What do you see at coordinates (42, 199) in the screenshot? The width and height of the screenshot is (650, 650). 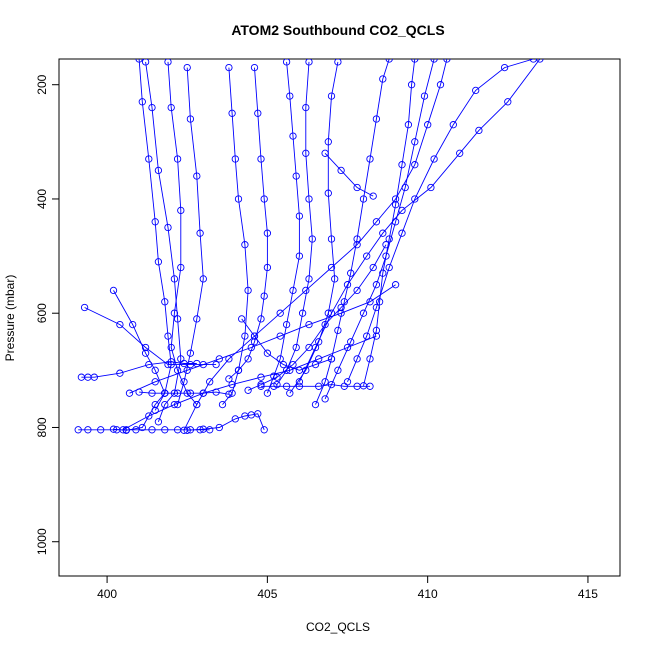 I see `y-tick-label: 400` at bounding box center [42, 199].